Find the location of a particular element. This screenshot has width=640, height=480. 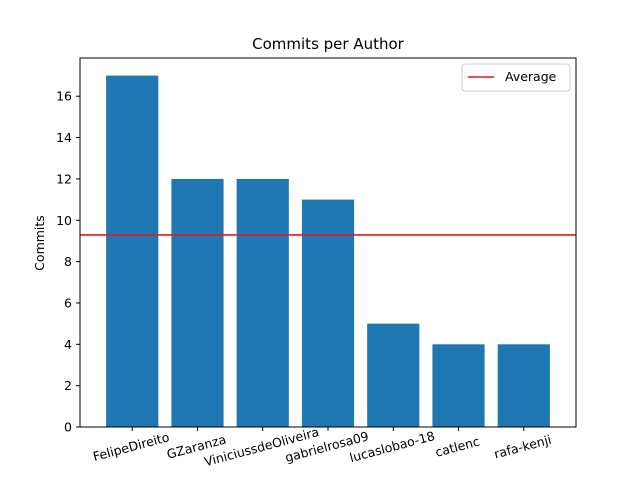

bar-ViniciussdeOliveira is located at coordinates (262, 302).